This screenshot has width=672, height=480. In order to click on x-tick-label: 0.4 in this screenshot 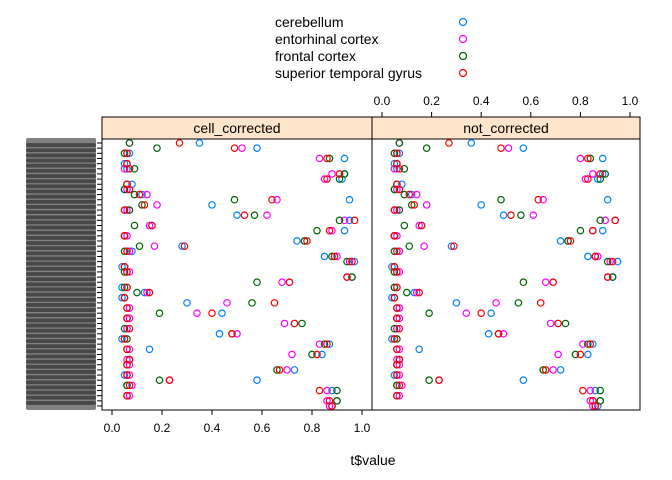, I will do `click(481, 101)`.